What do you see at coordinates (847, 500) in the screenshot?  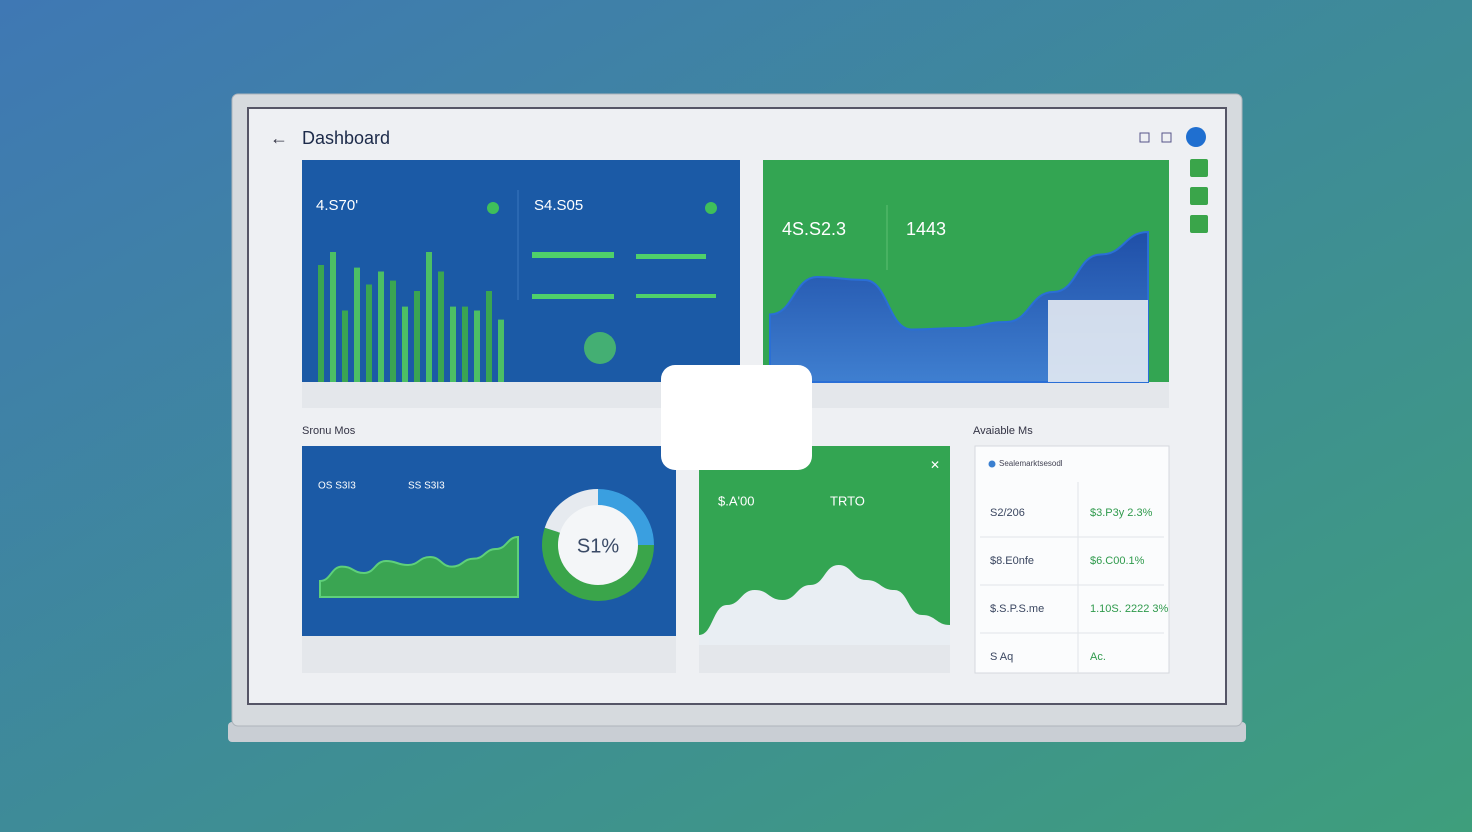 I see `metric: TRTO` at bounding box center [847, 500].